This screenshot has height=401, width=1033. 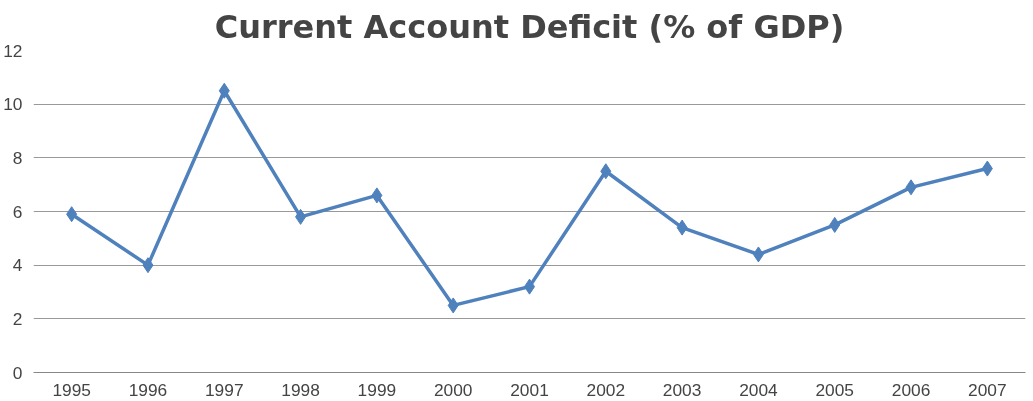 I want to click on x-tick-label: 2000, so click(x=453, y=389).